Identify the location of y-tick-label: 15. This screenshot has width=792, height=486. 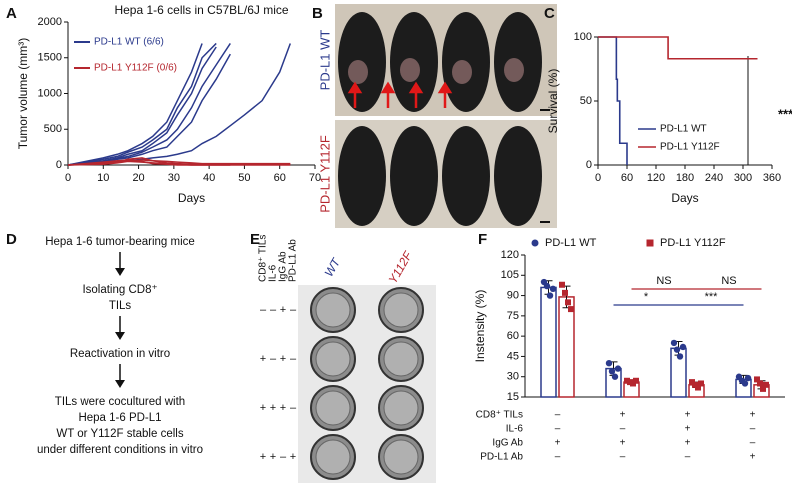
(513, 397).